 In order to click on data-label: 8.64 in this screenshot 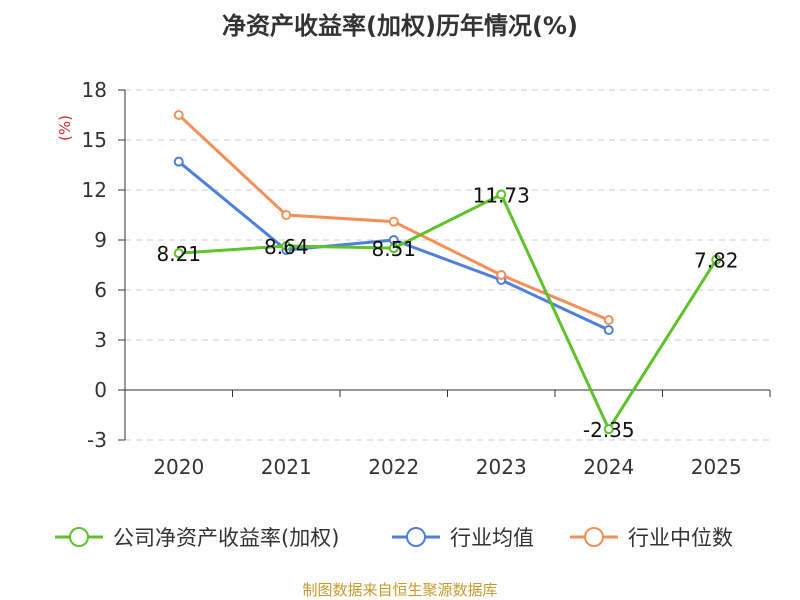, I will do `click(286, 247)`.